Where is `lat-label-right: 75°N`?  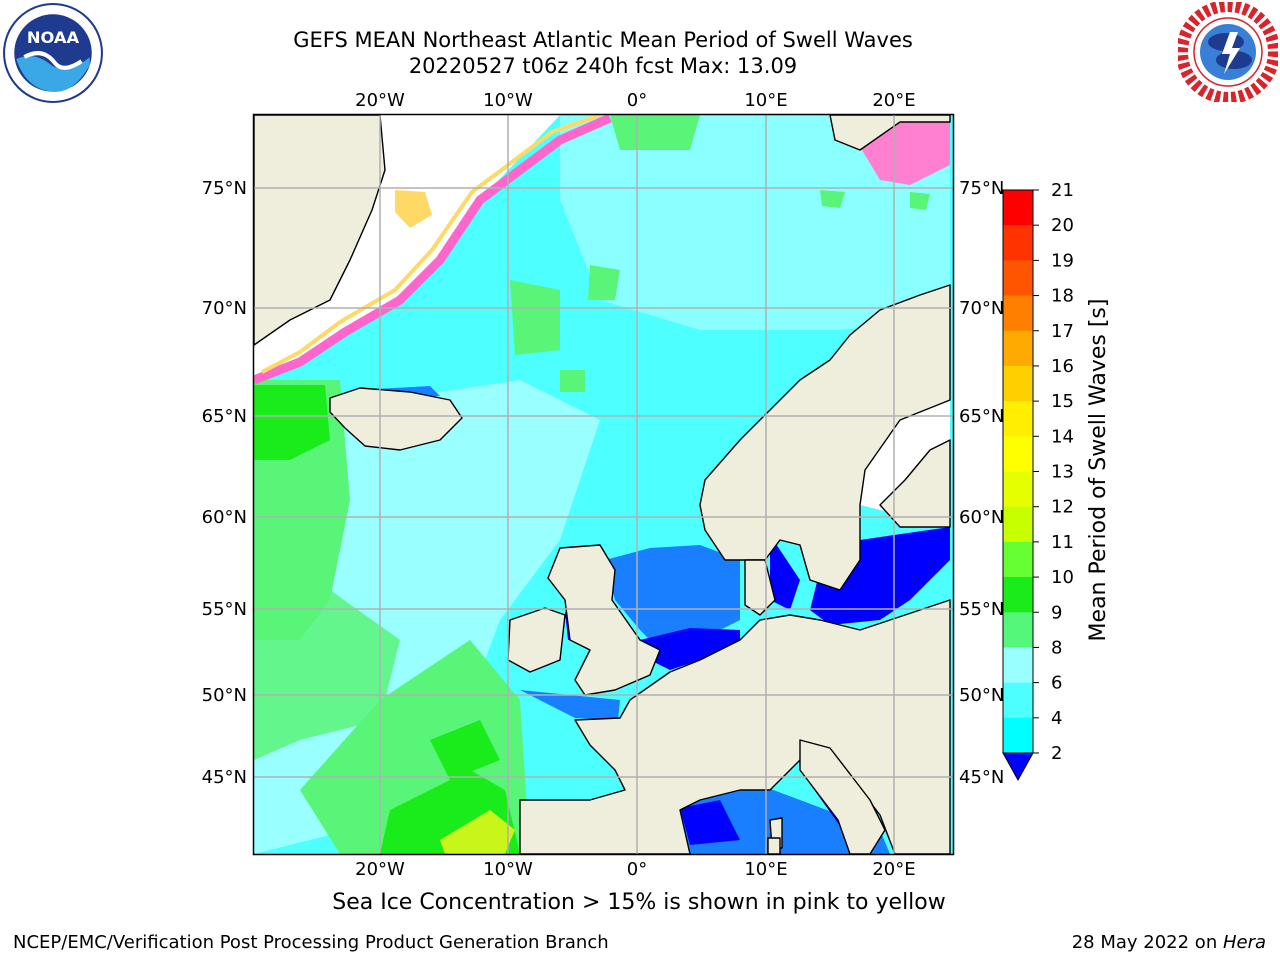 lat-label-right: 75°N is located at coordinates (981, 188).